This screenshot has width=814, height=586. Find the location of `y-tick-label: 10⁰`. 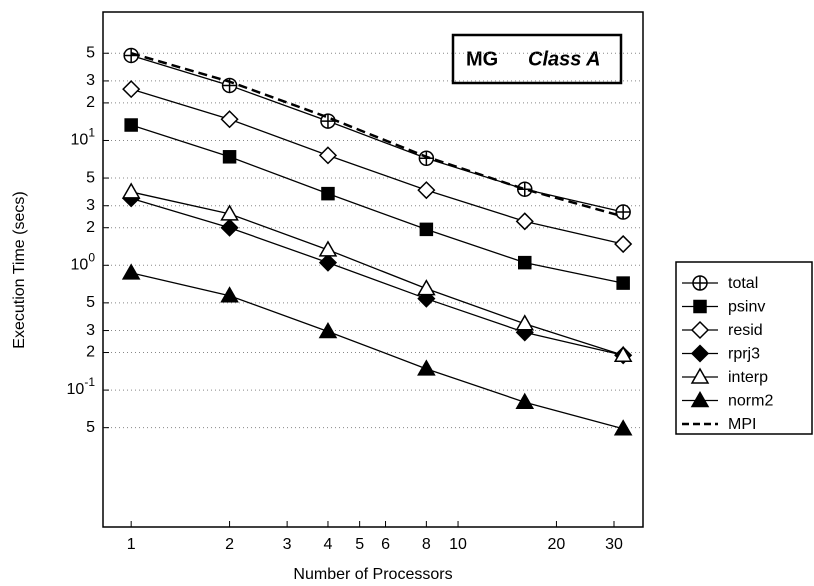

y-tick-label: 10⁰ is located at coordinates (83, 261).